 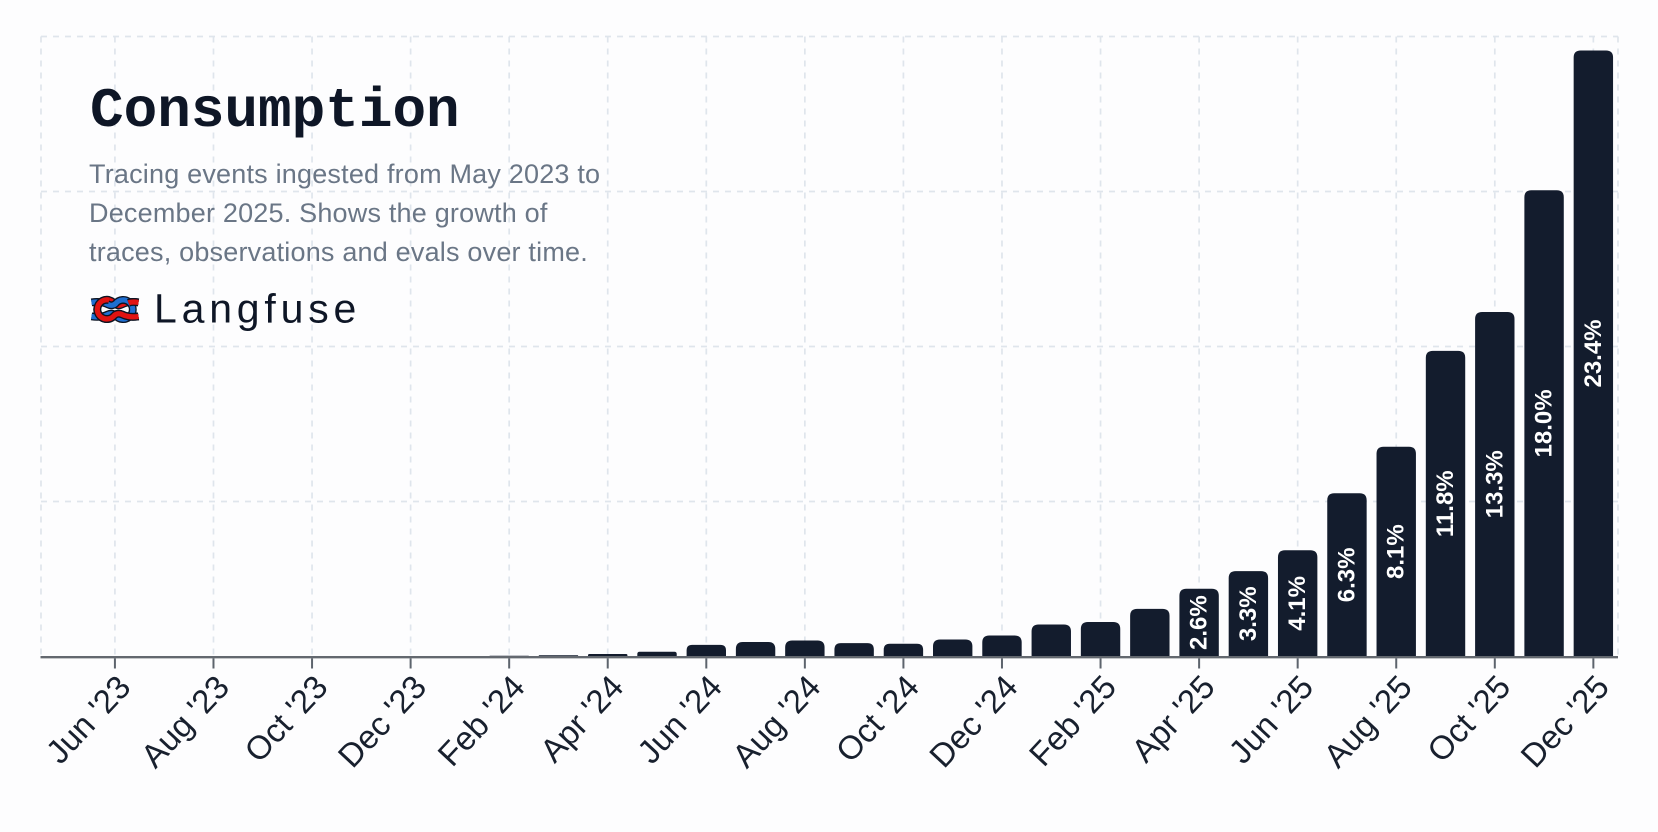 What do you see at coordinates (286, 718) in the screenshot?
I see `svg-text: Oct '23` at bounding box center [286, 718].